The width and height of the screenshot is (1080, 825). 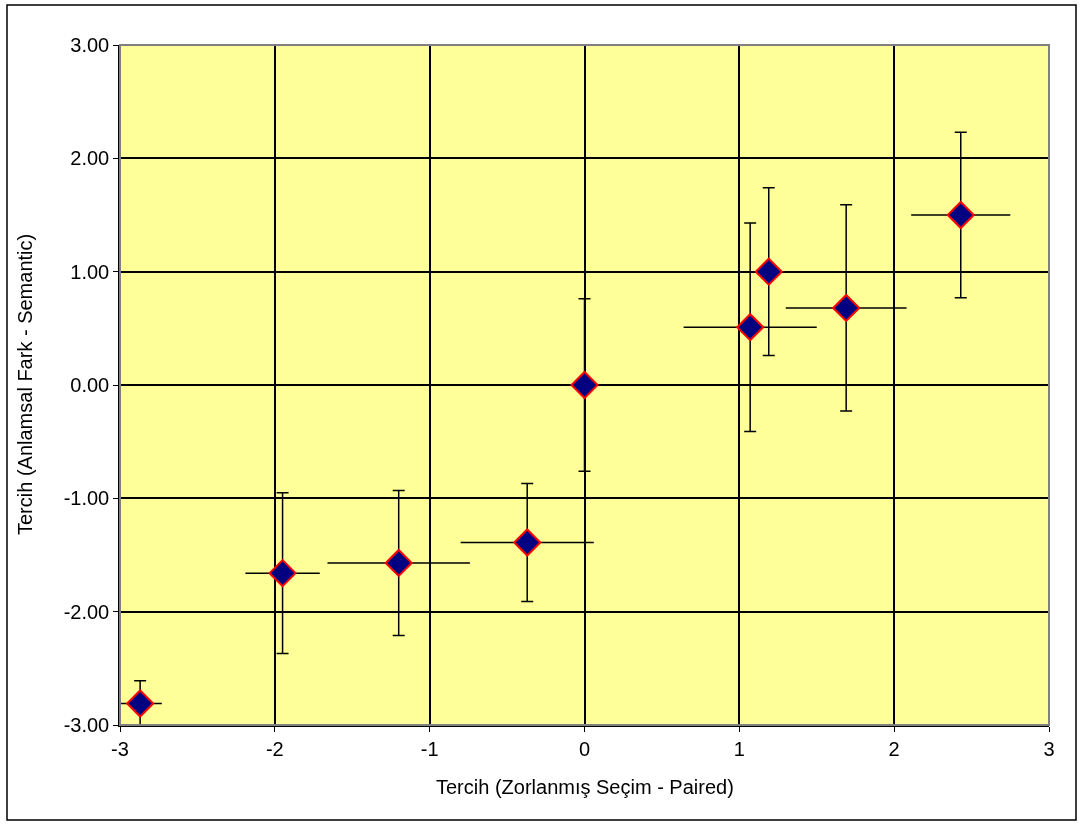 What do you see at coordinates (90, 385) in the screenshot?
I see `y-tick-label: 0.00` at bounding box center [90, 385].